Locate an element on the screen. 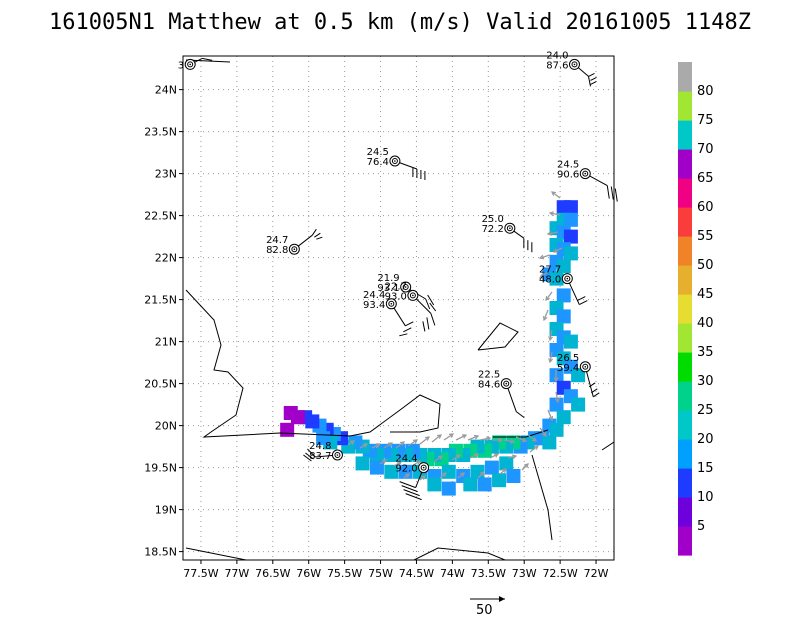 The width and height of the screenshot is (800, 618). station-label-top: 27.7 is located at coordinates (550, 270).